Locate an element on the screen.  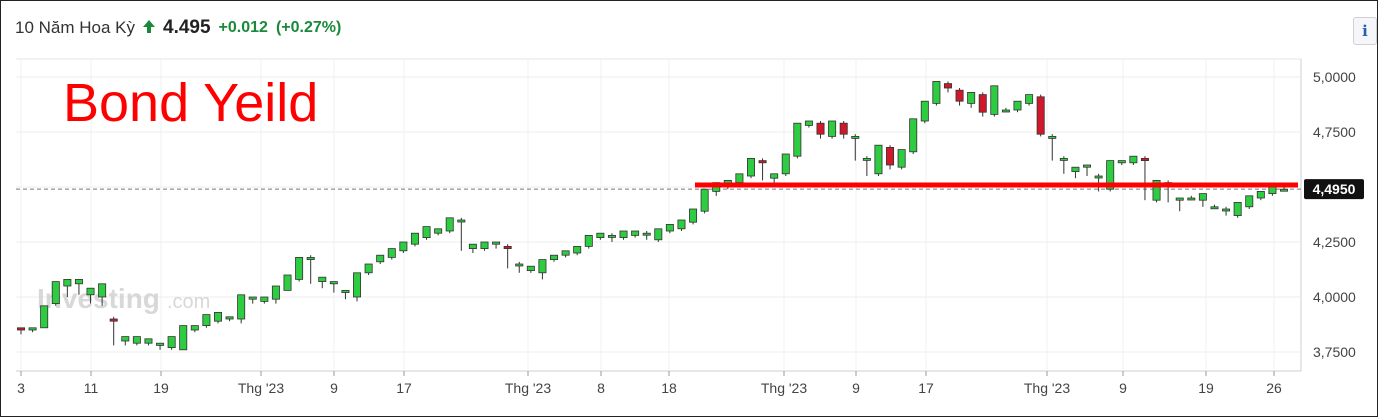
info-button: i is located at coordinates (1365, 31).